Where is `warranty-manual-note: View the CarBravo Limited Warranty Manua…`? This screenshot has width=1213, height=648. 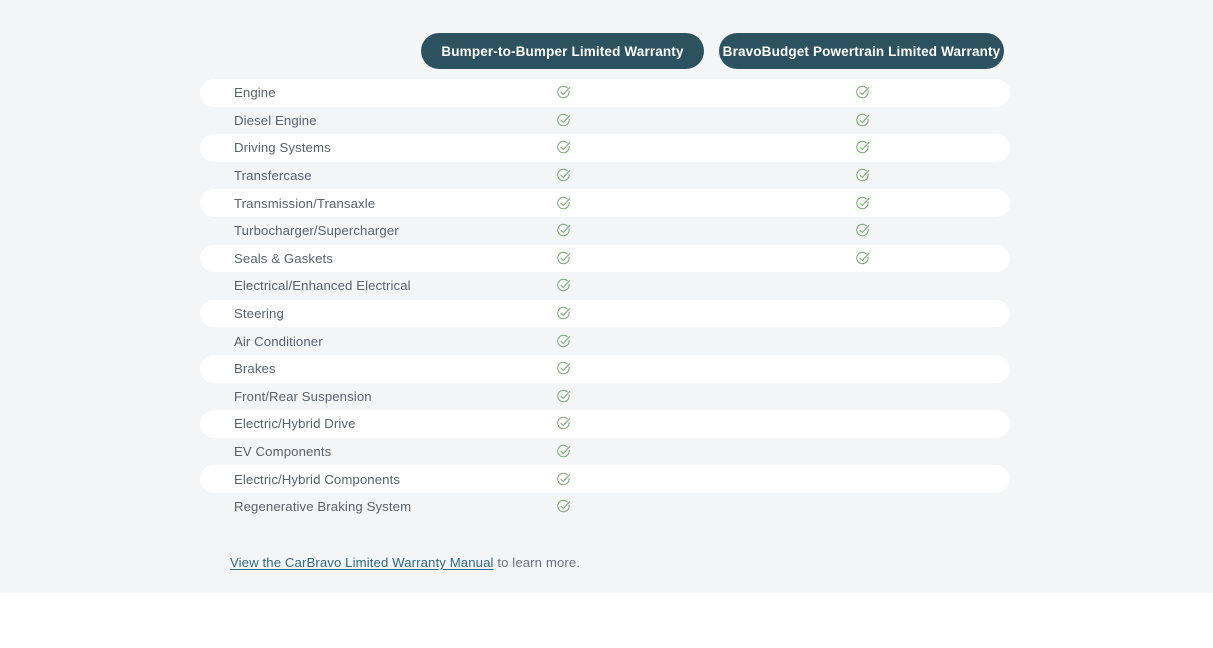 warranty-manual-note: View the CarBravo Limited Warranty Manua… is located at coordinates (405, 562).